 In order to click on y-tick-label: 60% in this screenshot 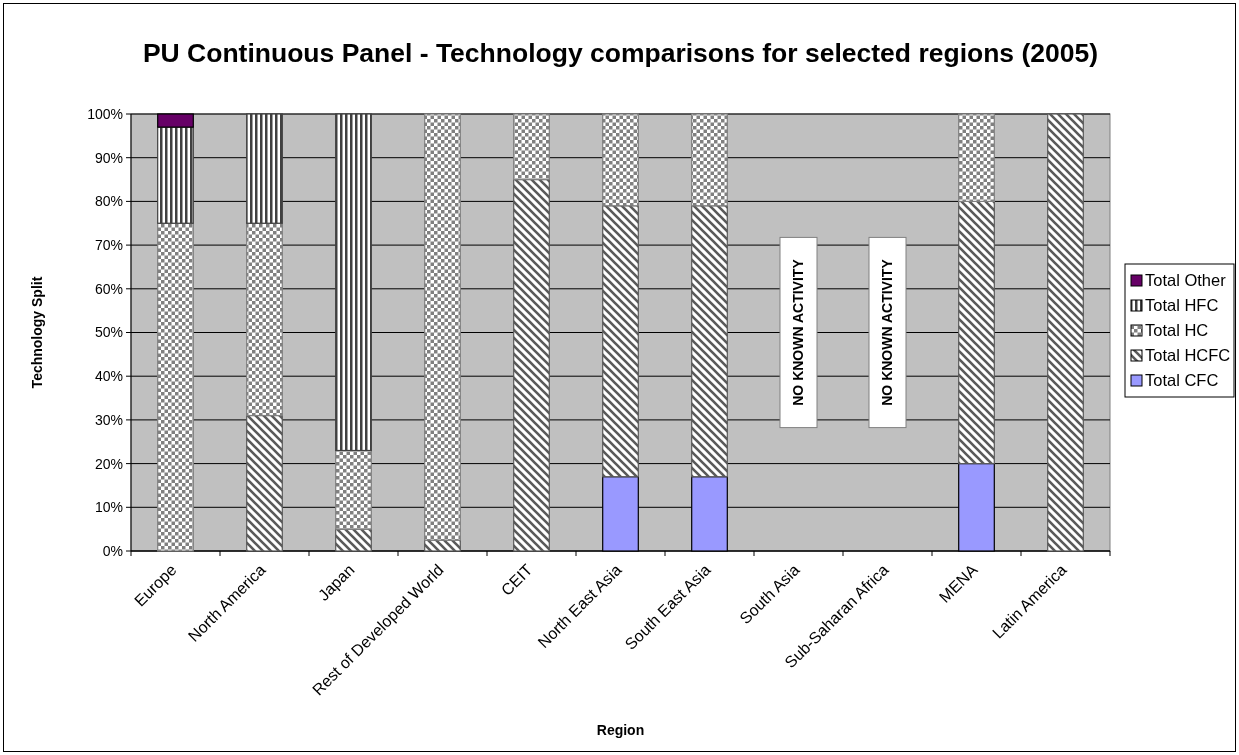, I will do `click(108, 288)`.